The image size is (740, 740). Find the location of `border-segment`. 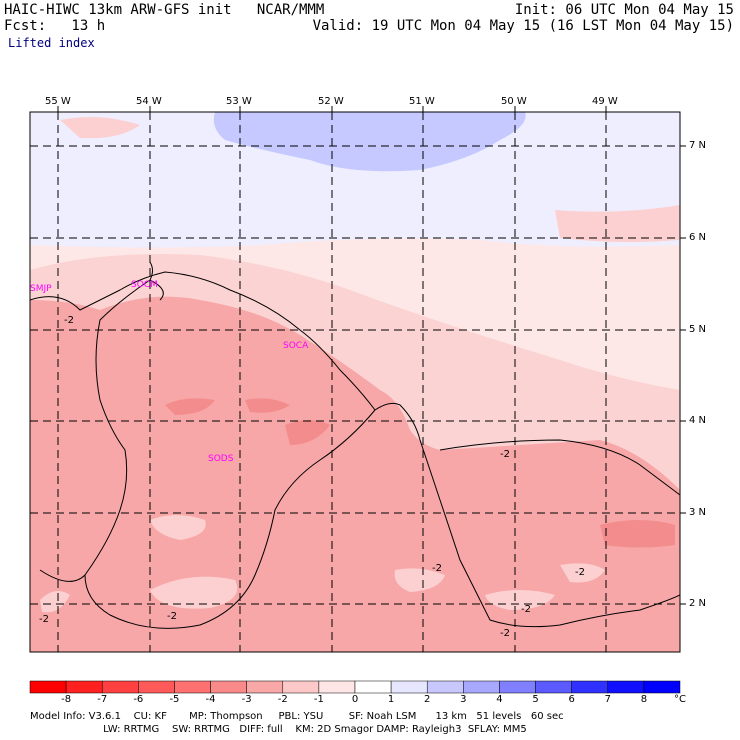

border-segment is located at coordinates (156, 290).